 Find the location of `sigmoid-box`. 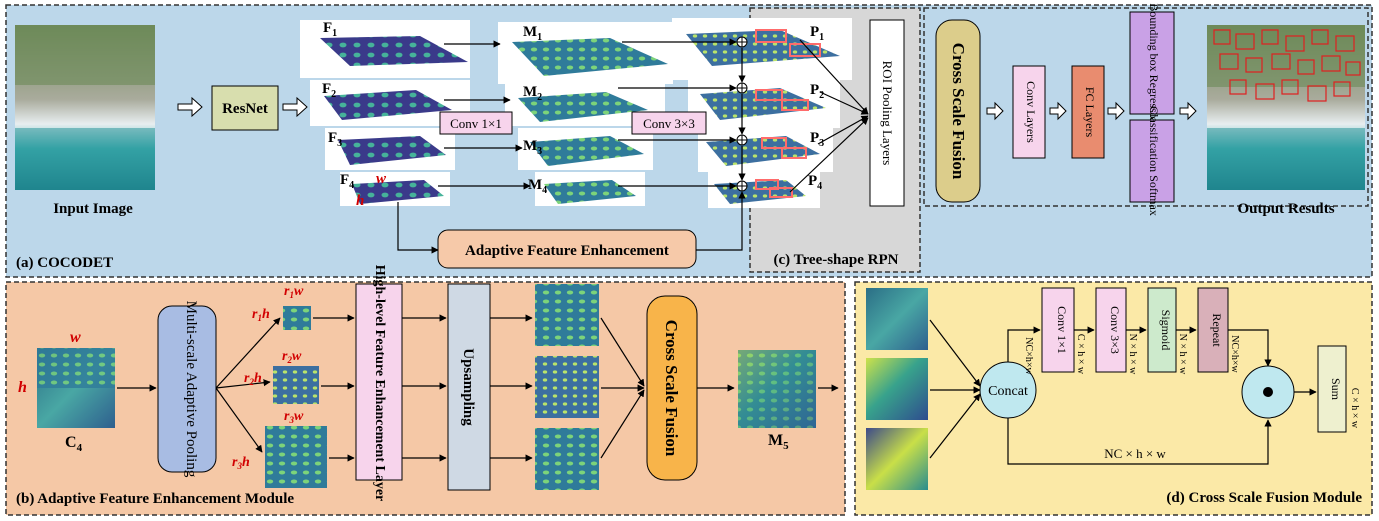

sigmoid-box is located at coordinates (1162, 330).